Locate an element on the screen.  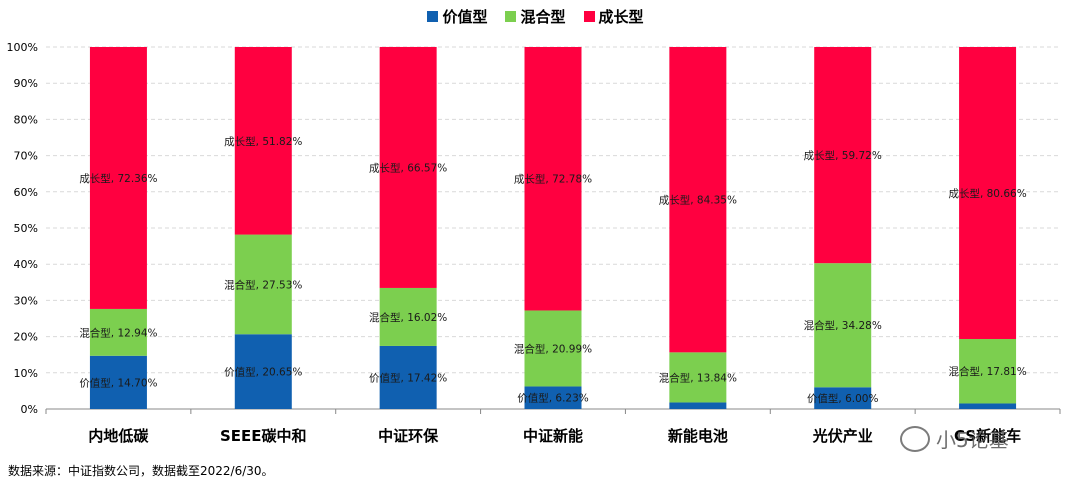
data-label: 成长型, 84.35% is located at coordinates (698, 200).